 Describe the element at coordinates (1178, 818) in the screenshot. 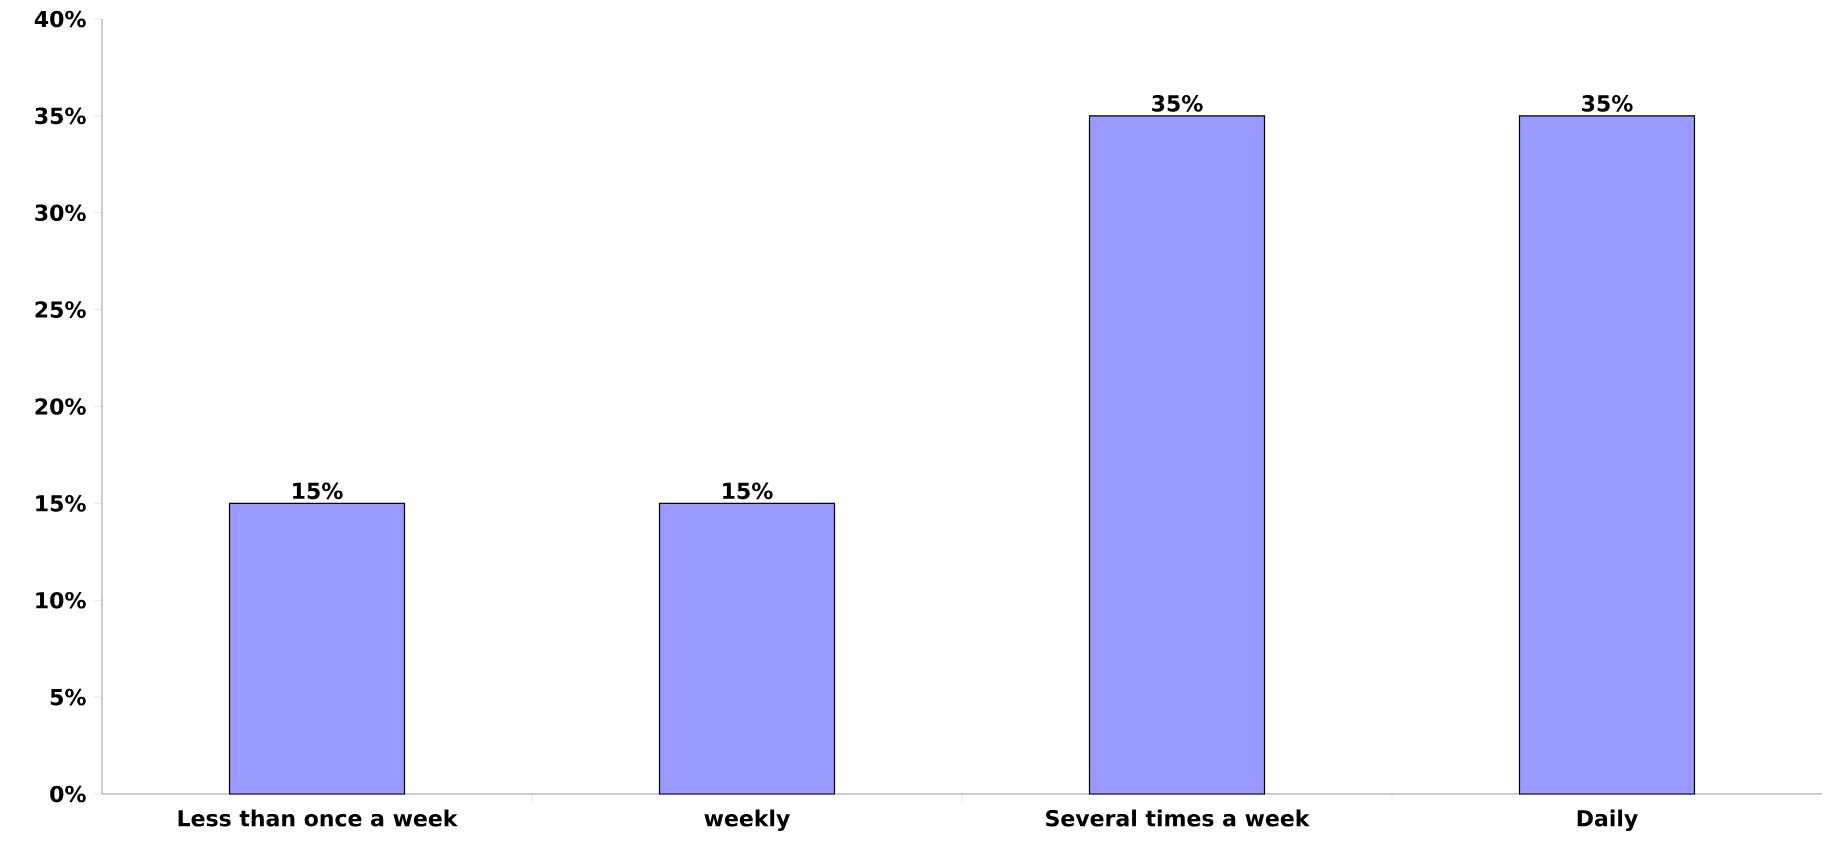

I see `x-tick-label: Several times a week` at that location.